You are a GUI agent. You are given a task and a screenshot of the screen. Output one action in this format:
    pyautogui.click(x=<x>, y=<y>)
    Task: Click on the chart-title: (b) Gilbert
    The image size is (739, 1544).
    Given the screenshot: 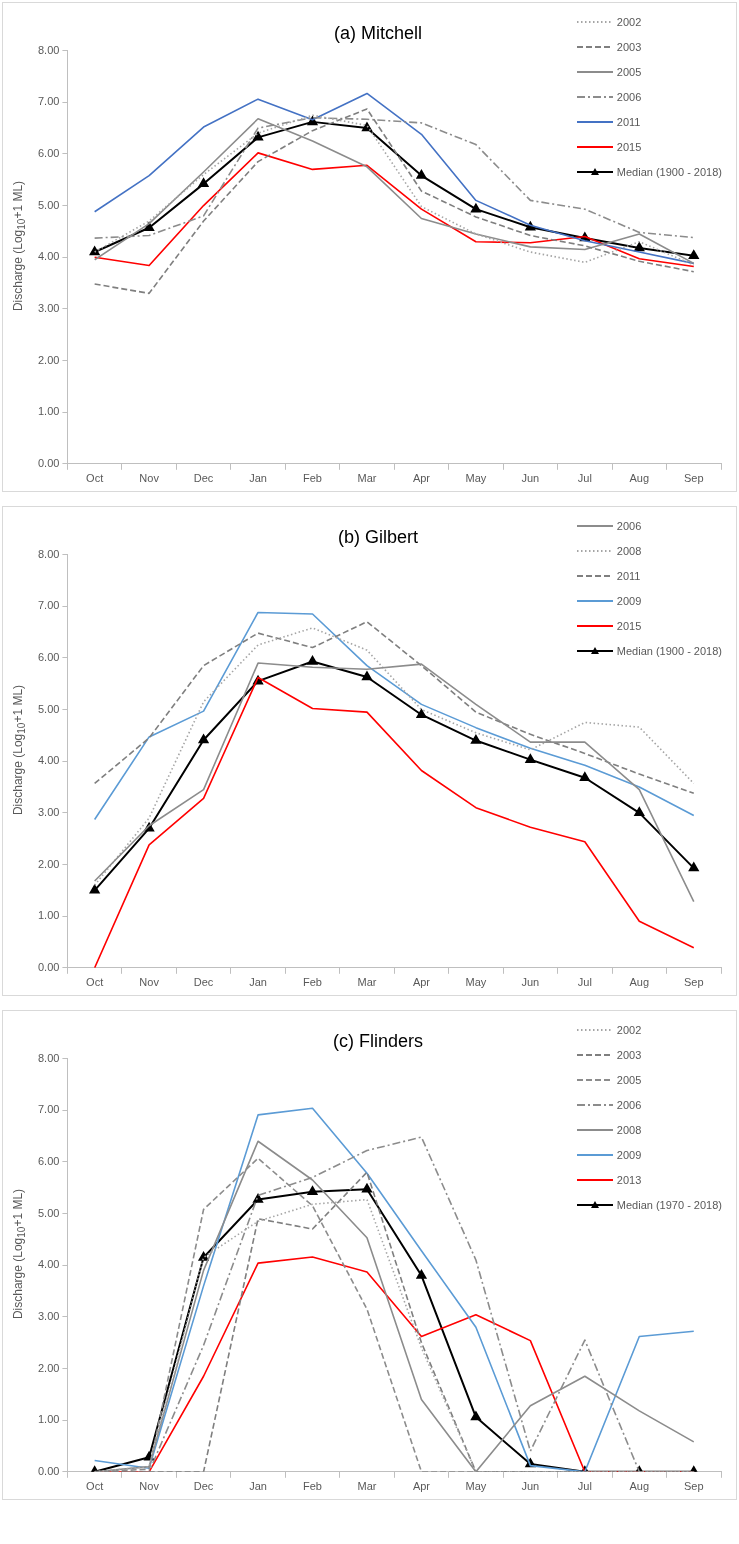 What is the action you would take?
    pyautogui.click(x=378, y=536)
    